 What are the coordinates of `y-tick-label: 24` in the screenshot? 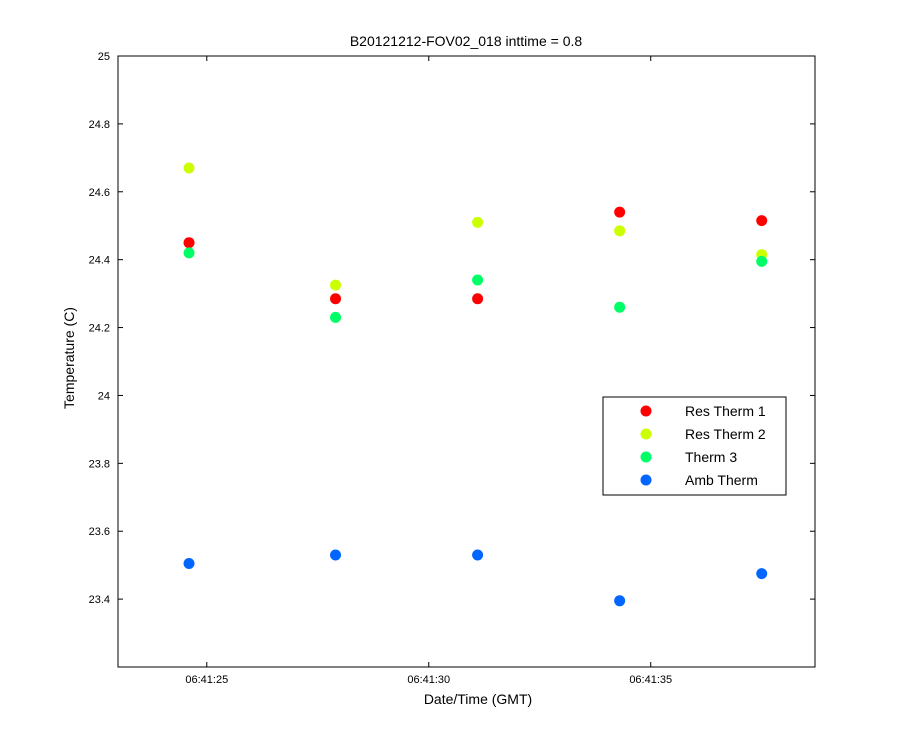 It's located at (104, 396).